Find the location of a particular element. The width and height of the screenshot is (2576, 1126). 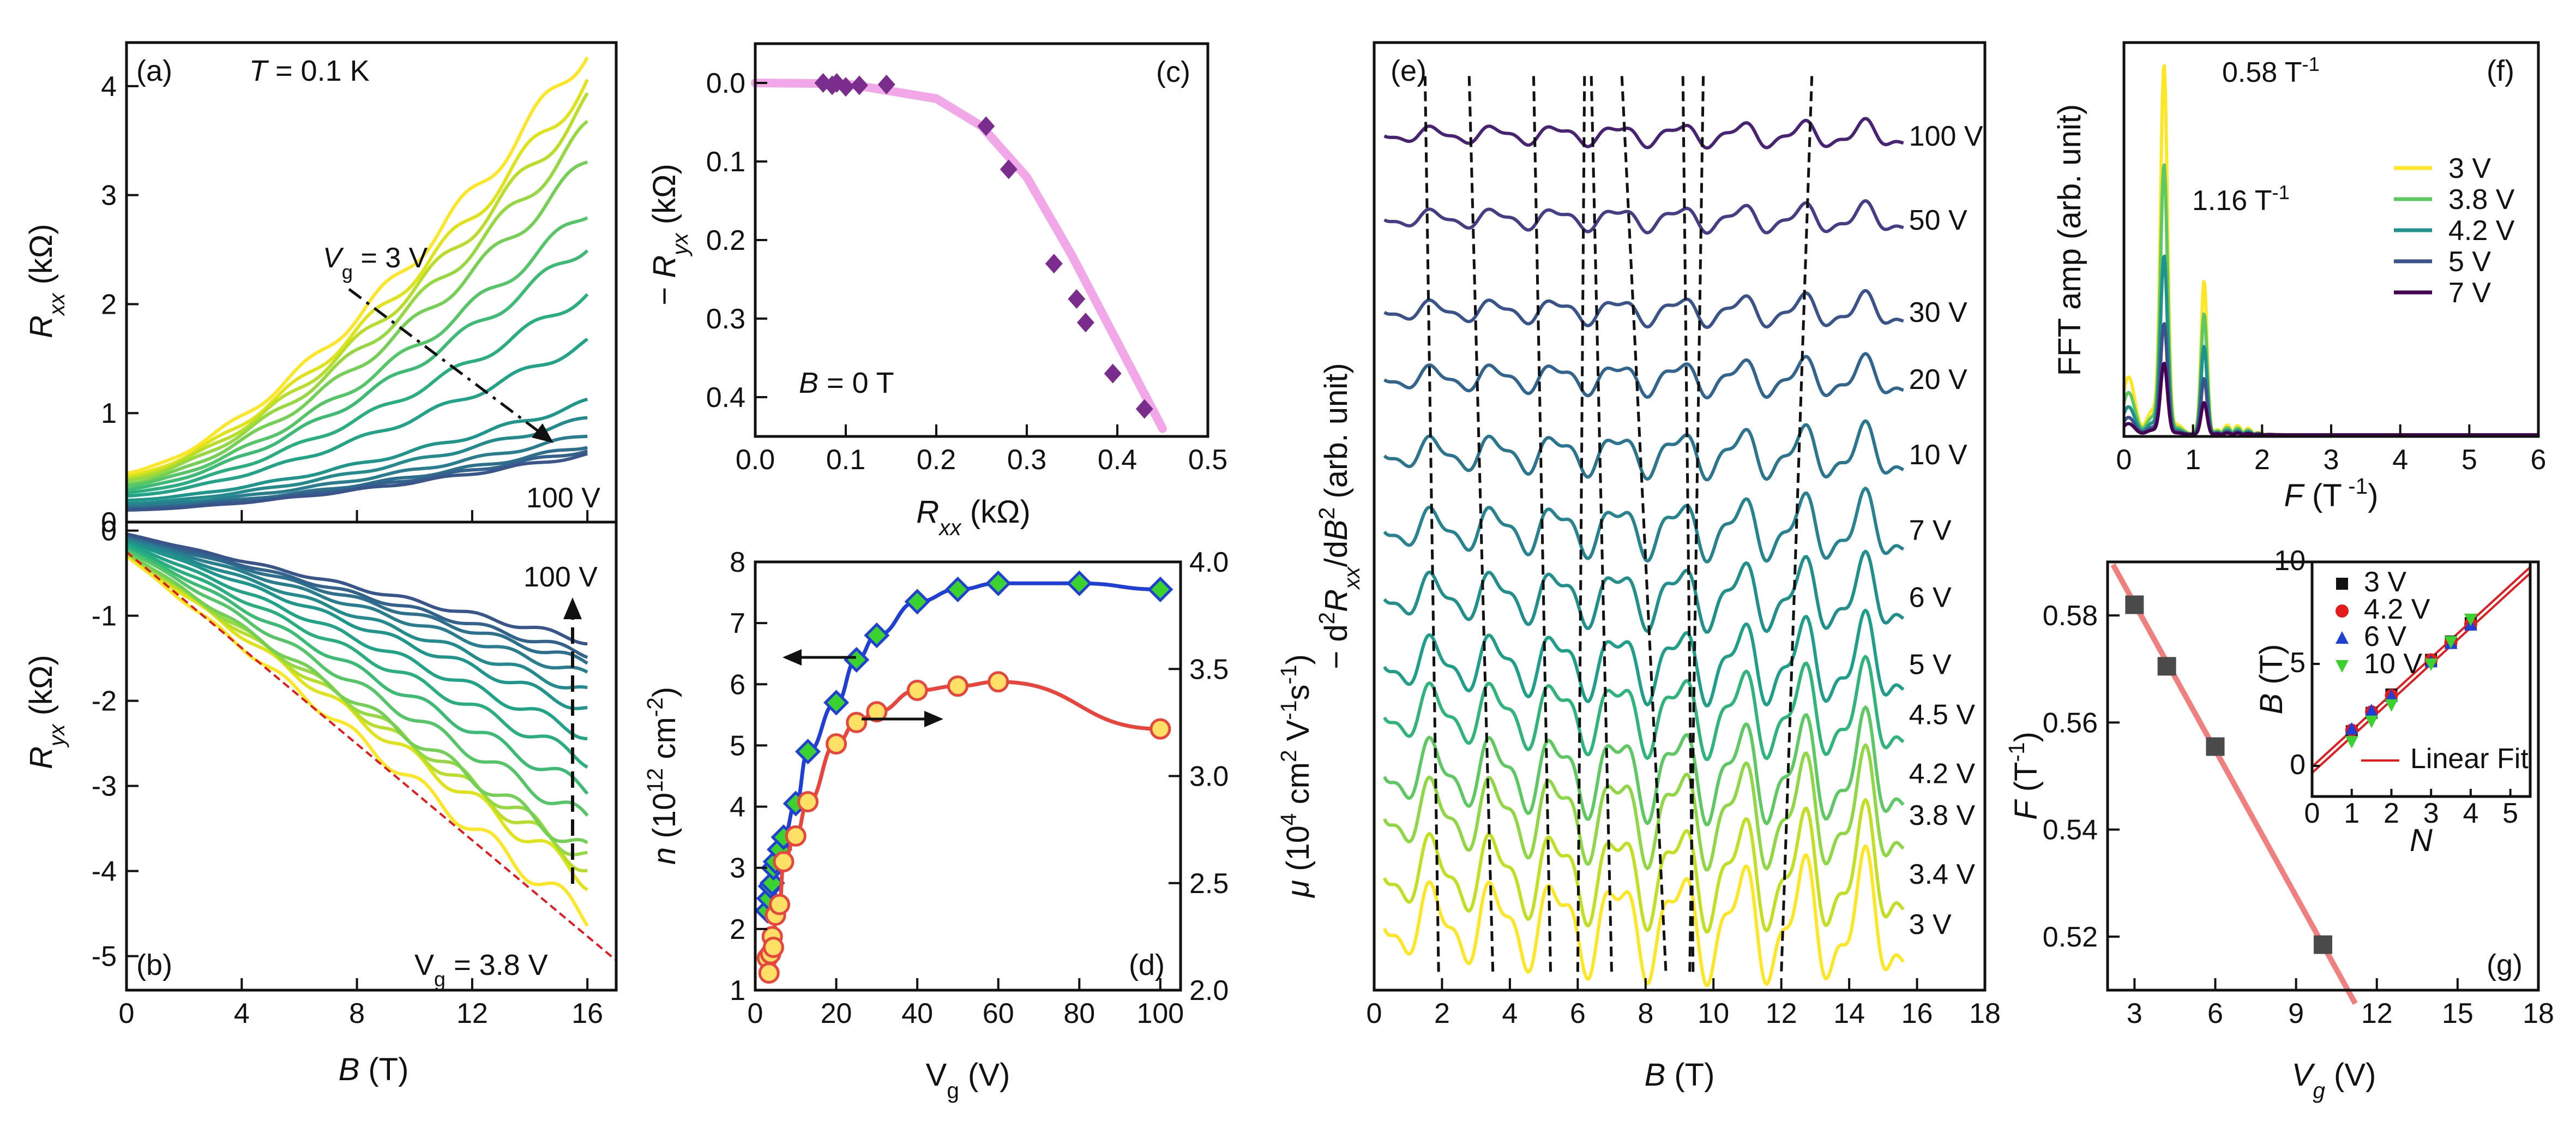

arrow-head-a is located at coordinates (542, 433).